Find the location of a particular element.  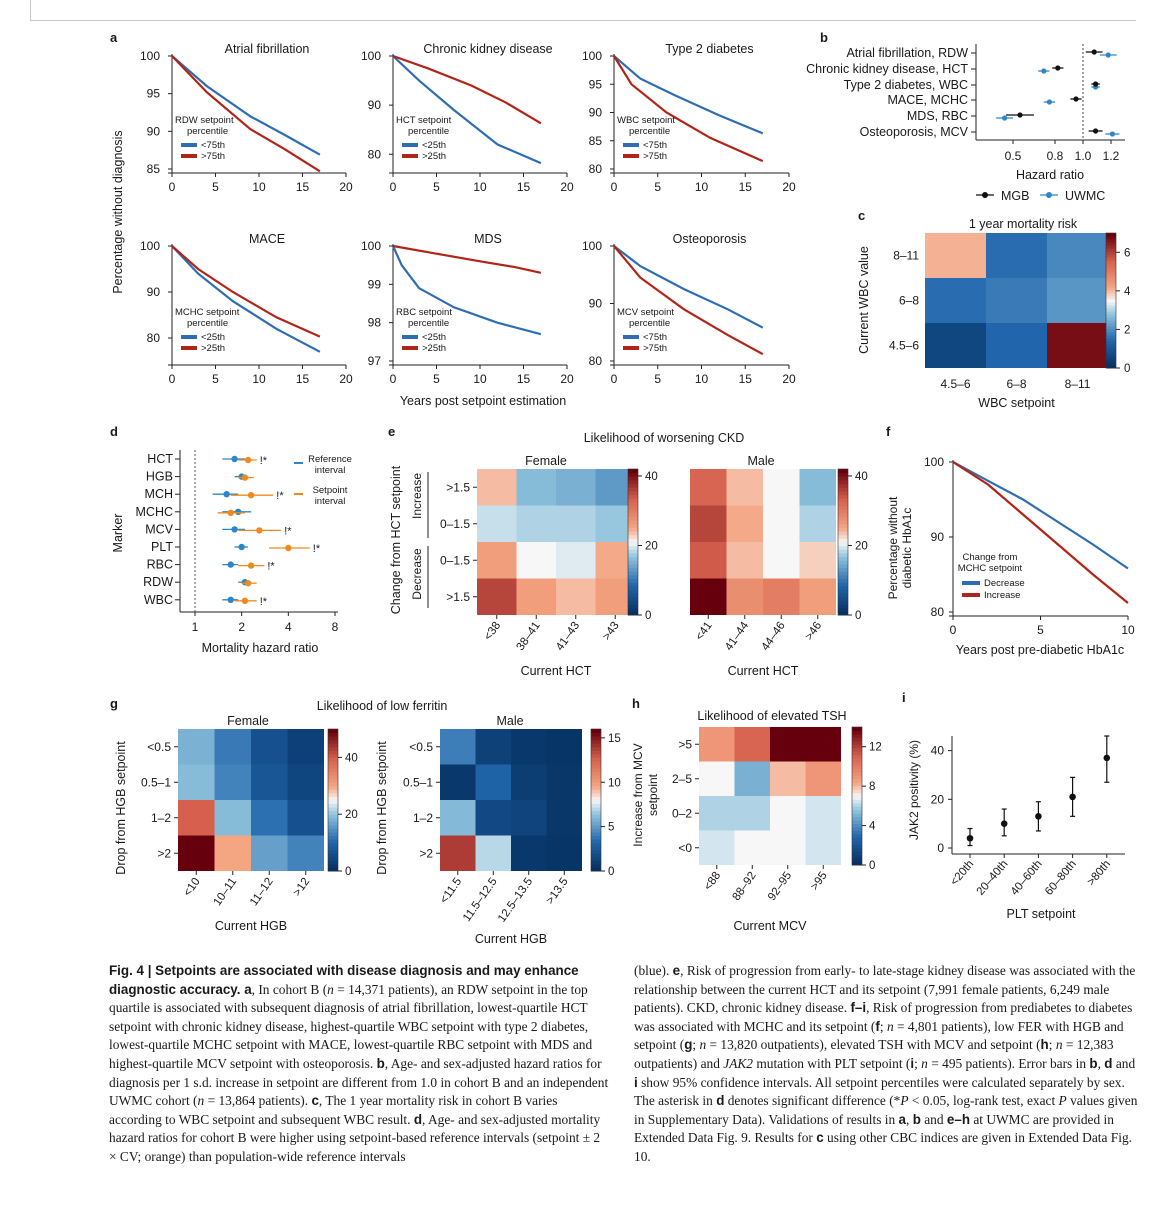

panel-f-y-label: Percentage without is located at coordinates (893, 547).